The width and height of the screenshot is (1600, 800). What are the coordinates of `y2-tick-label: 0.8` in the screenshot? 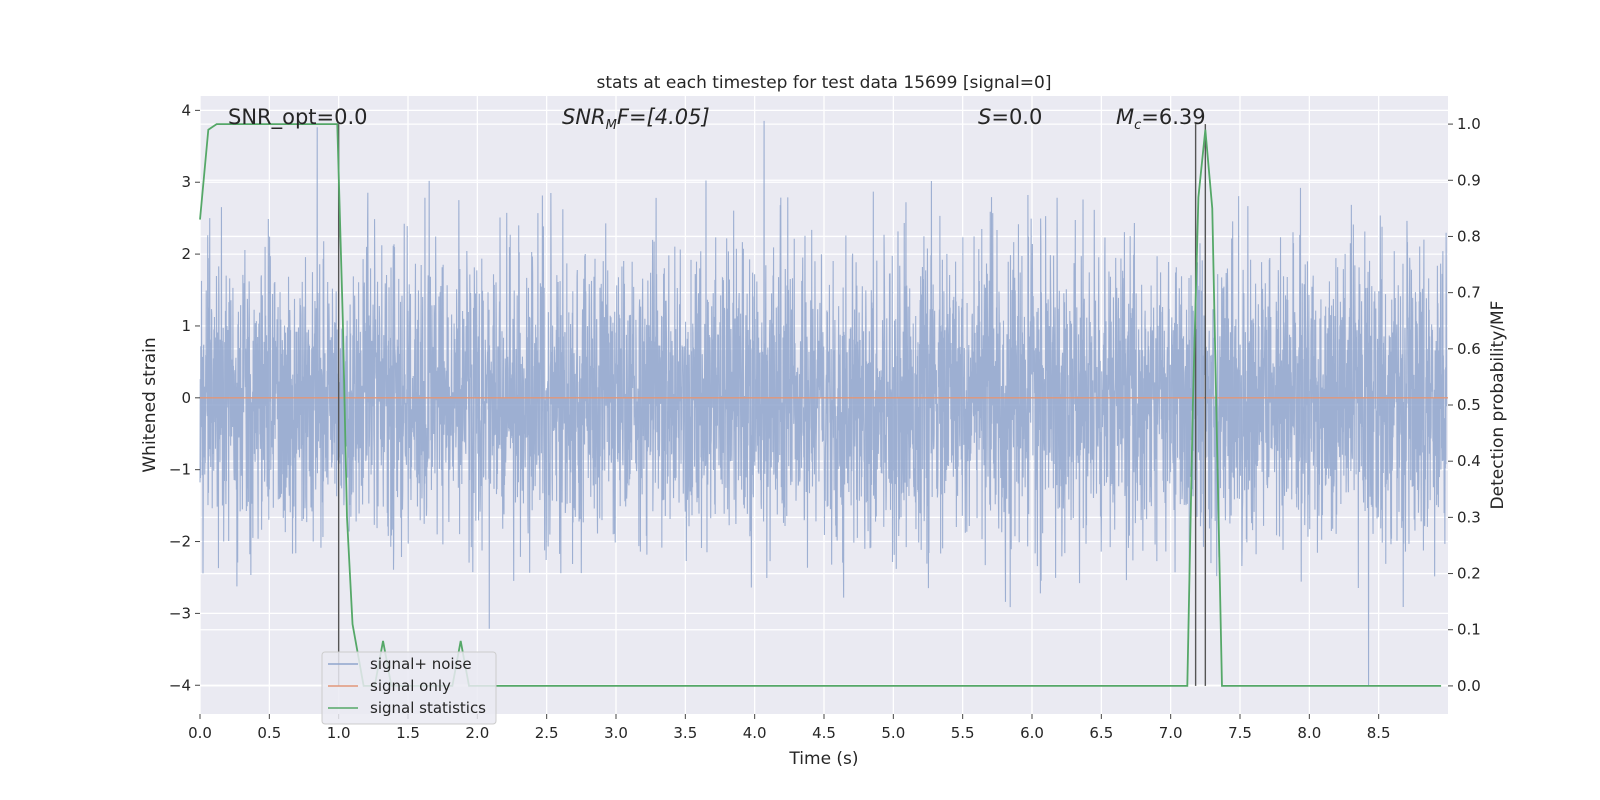 It's located at (1469, 236).